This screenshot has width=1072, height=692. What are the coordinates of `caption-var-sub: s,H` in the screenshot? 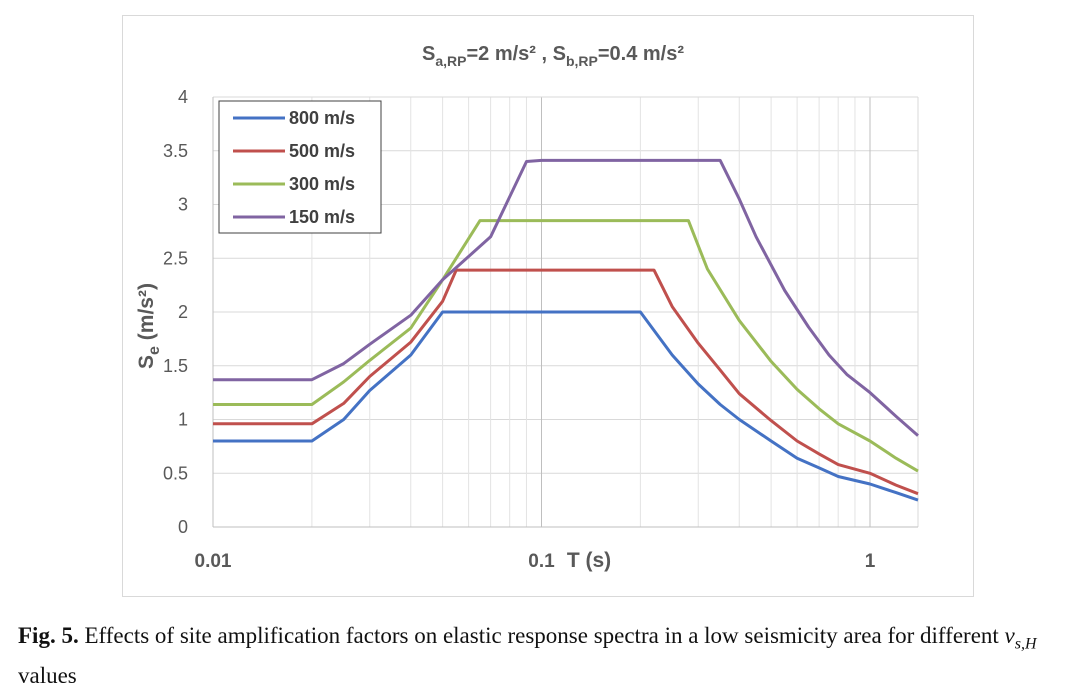 It's located at (1025, 644).